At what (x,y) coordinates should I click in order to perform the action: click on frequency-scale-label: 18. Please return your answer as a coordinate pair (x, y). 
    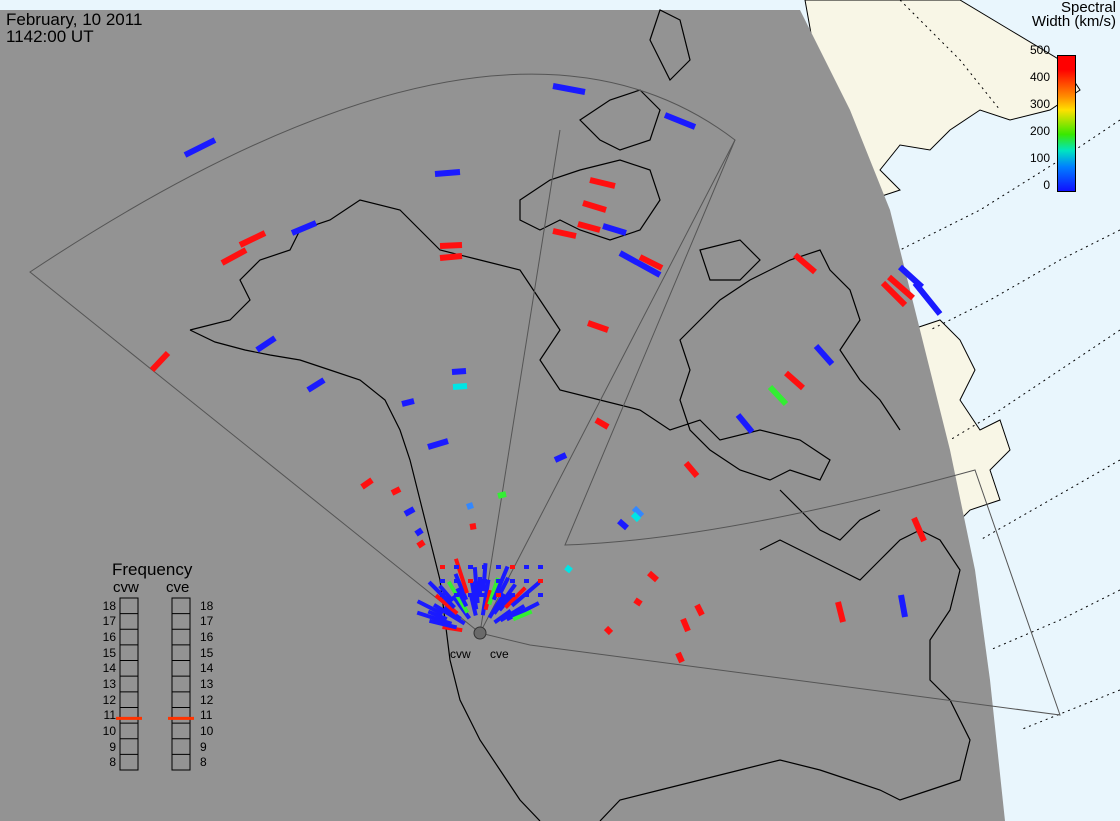
    Looking at the image, I should click on (207, 605).